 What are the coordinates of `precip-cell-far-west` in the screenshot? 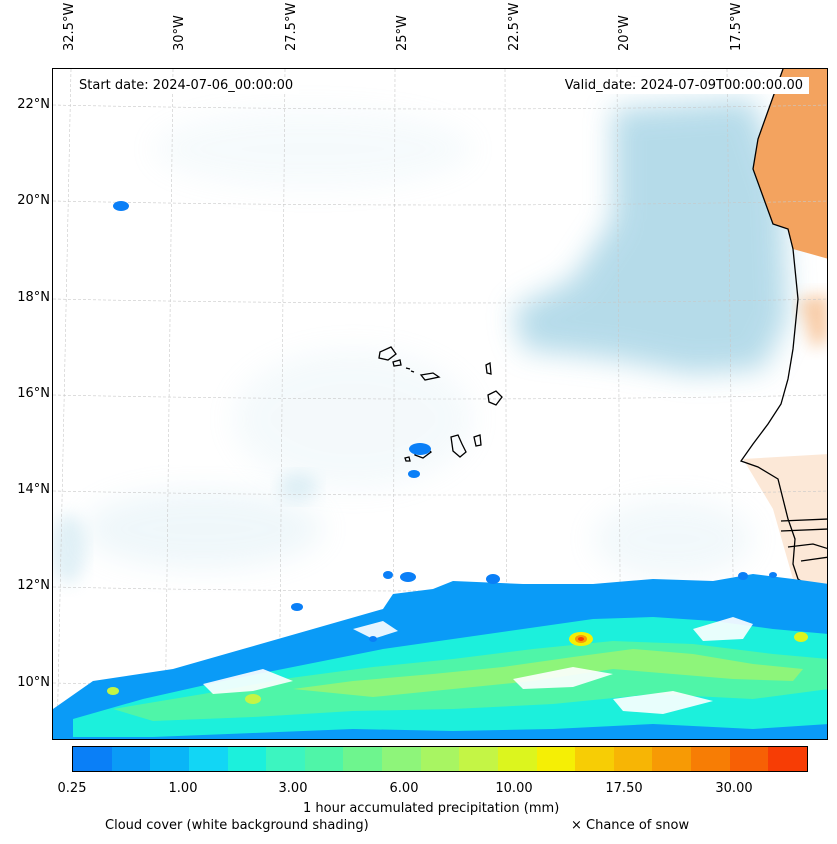 It's located at (113, 691).